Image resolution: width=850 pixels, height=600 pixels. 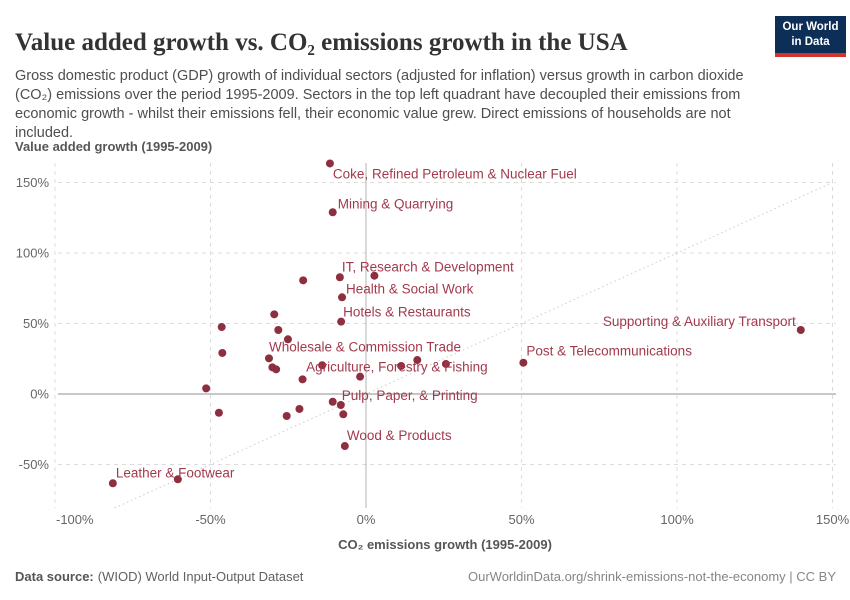 I want to click on data-point-hotels-restaurants, so click(x=341, y=321).